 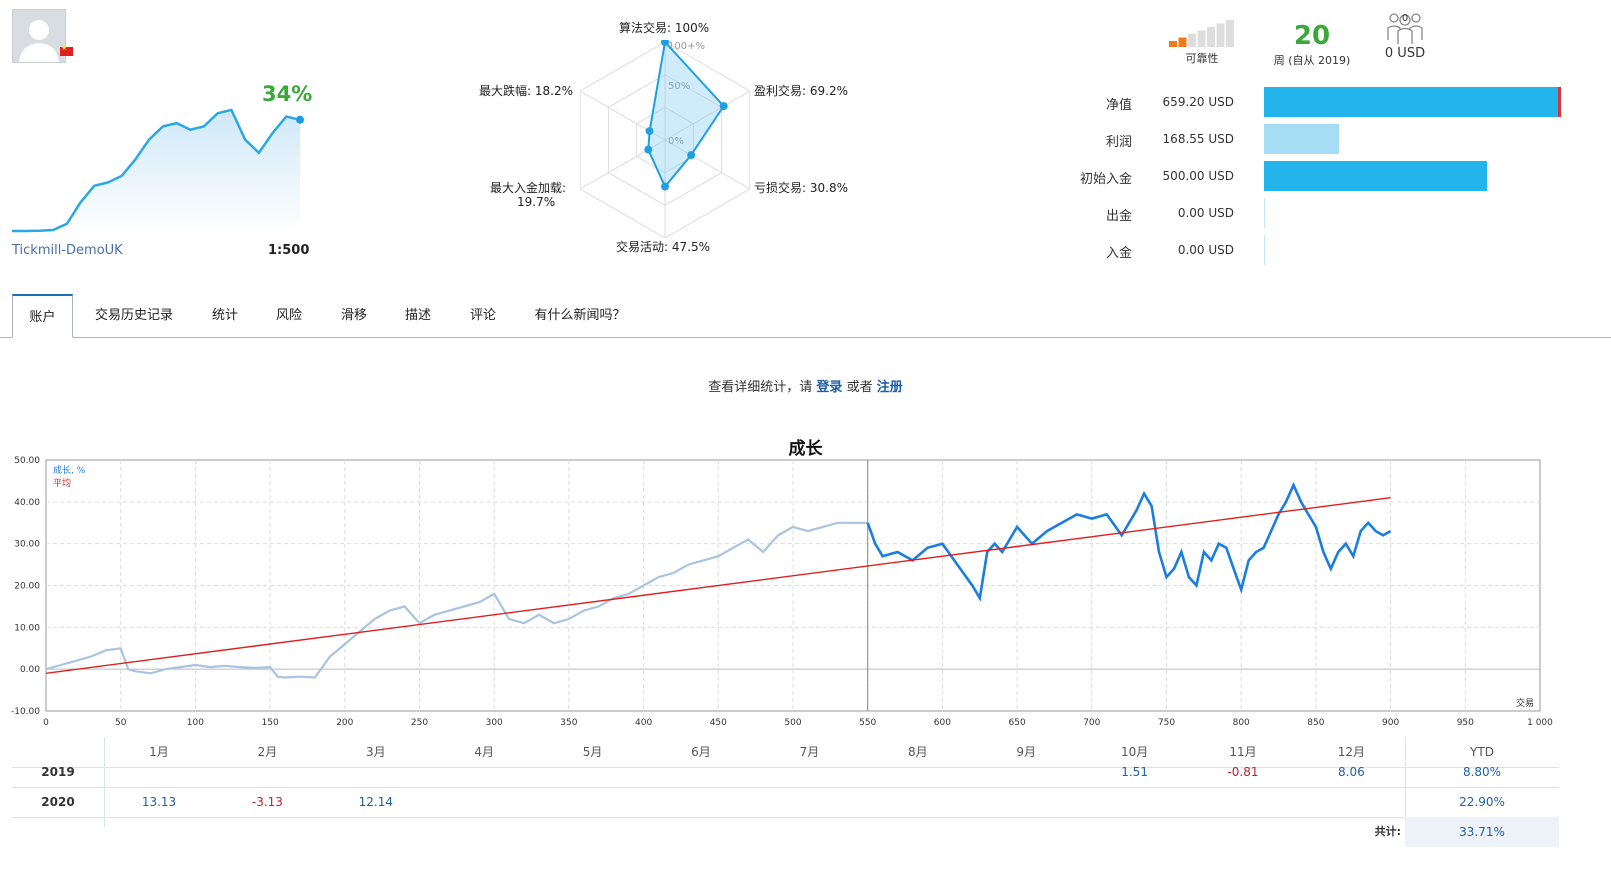 What do you see at coordinates (889, 387) in the screenshot?
I see `register-link: 注册` at bounding box center [889, 387].